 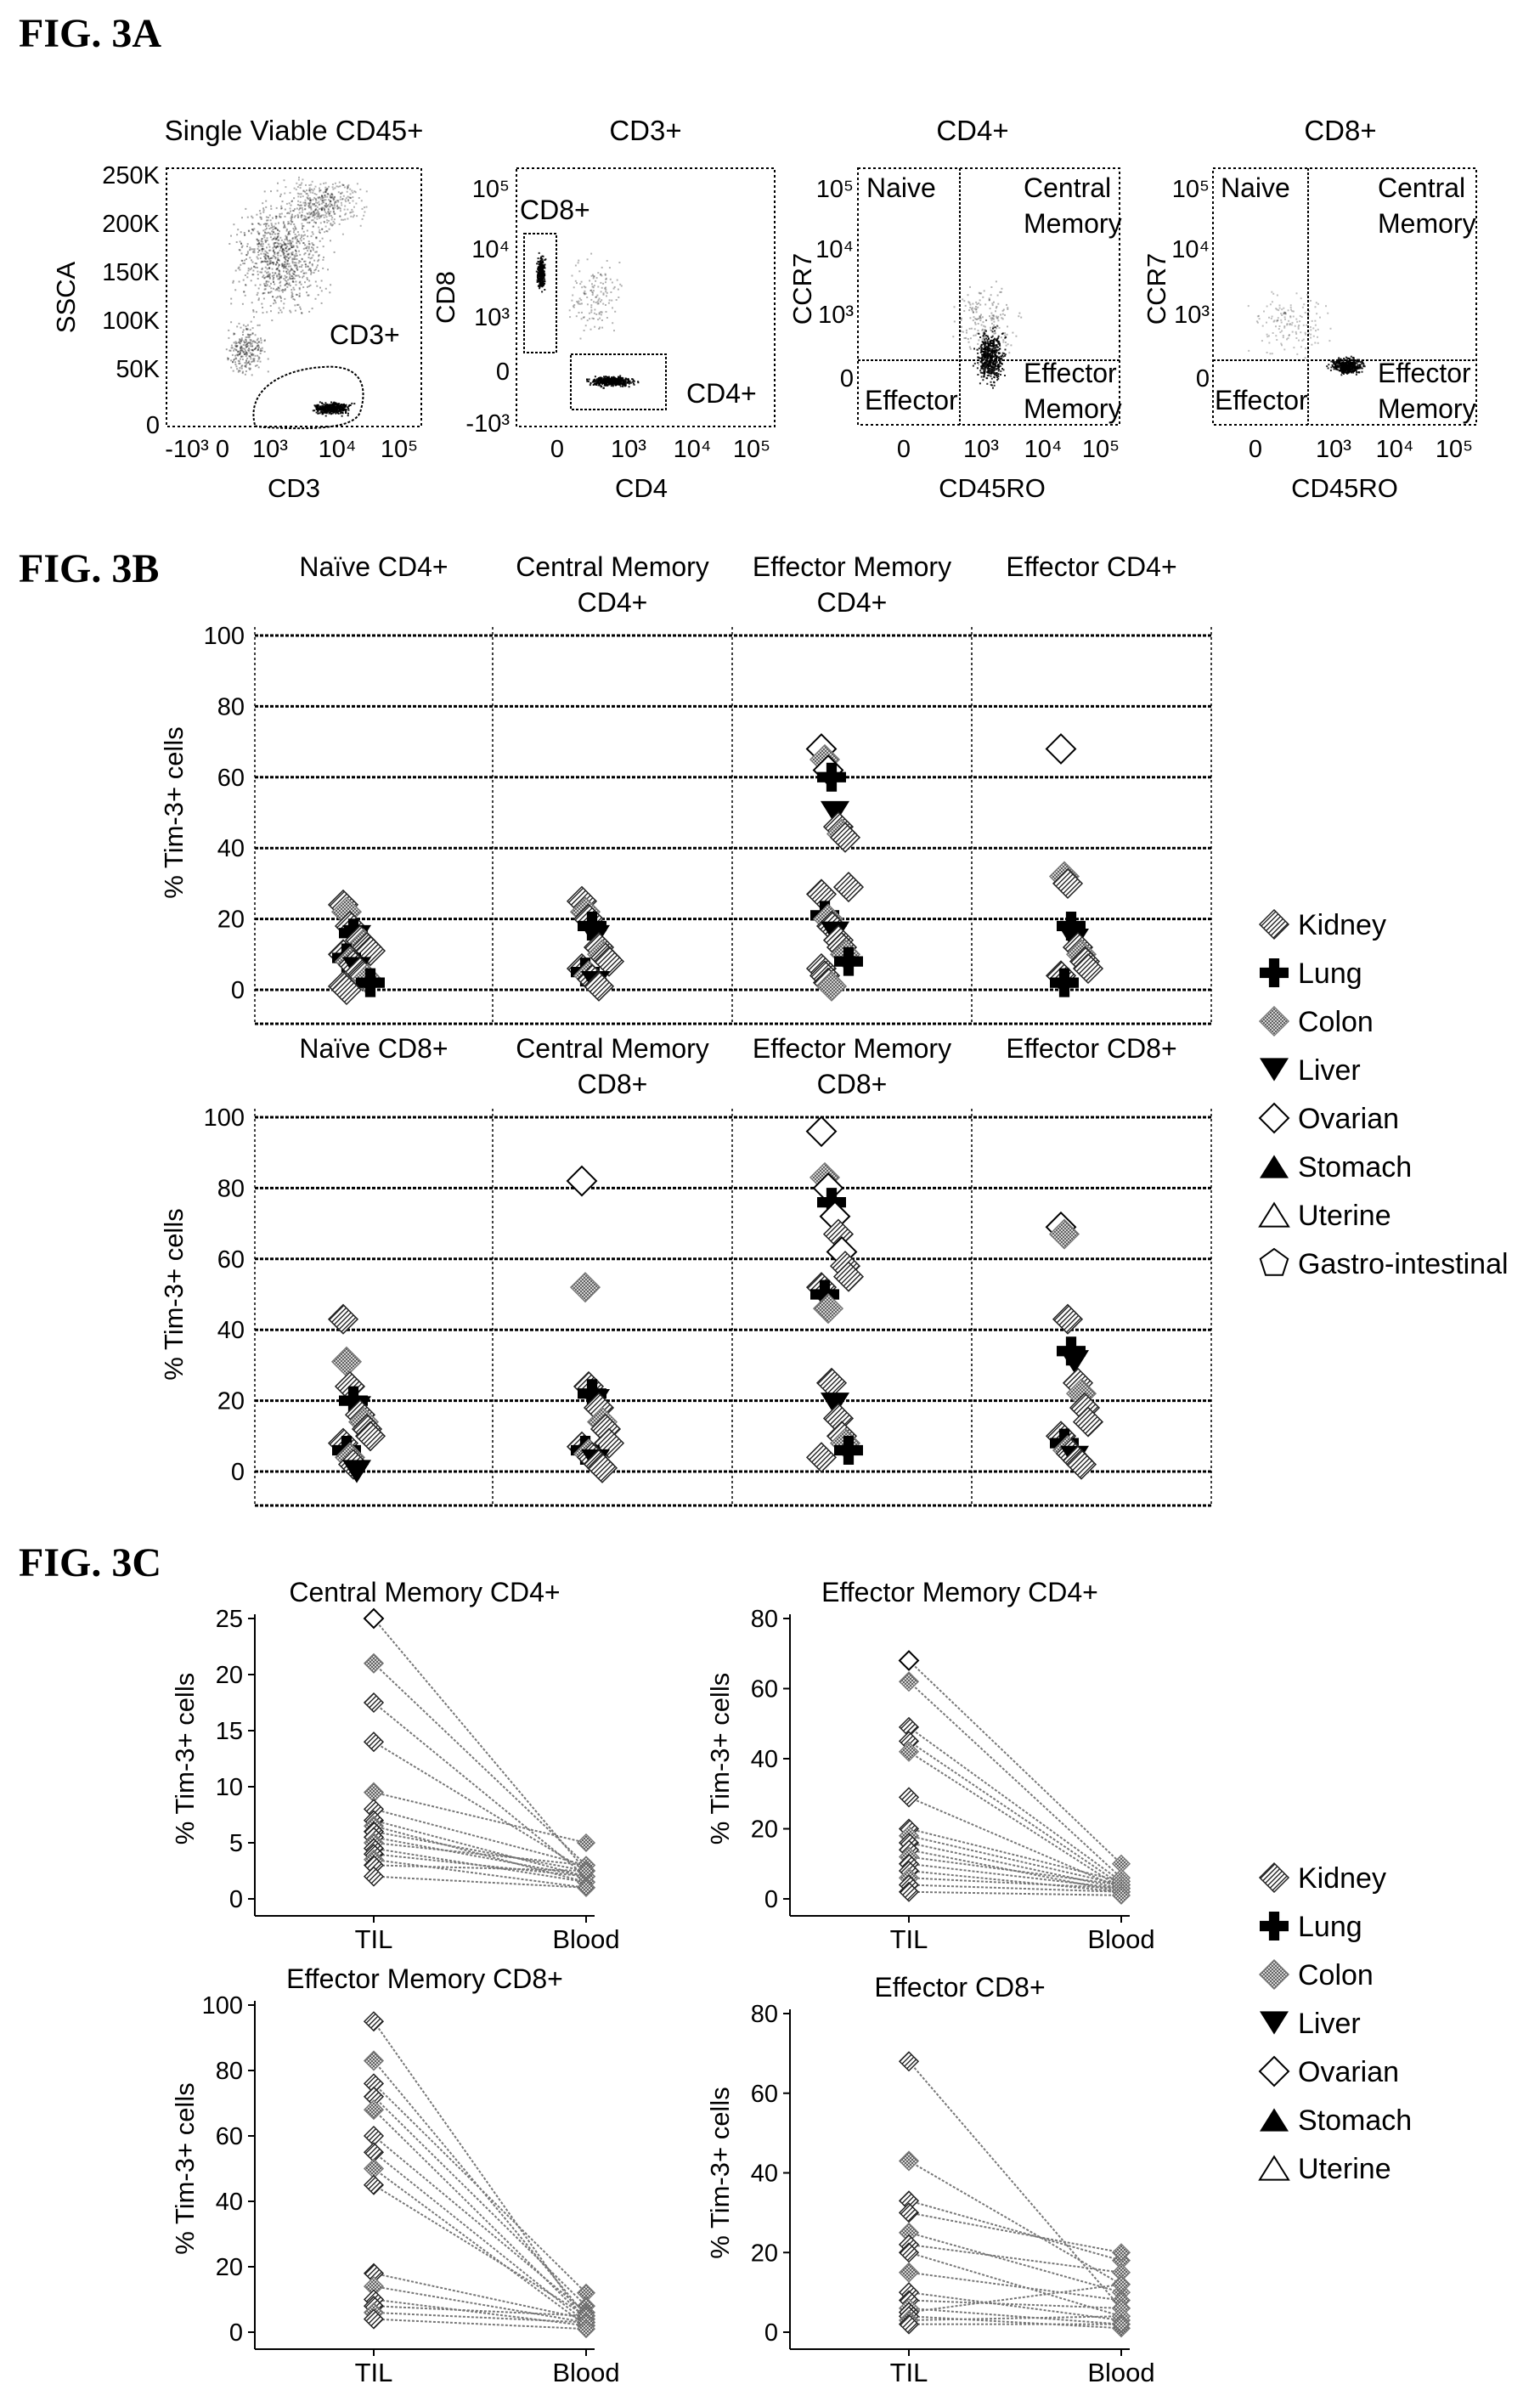 I want to click on gate-effector-memory-2: Memory, so click(x=1427, y=408).